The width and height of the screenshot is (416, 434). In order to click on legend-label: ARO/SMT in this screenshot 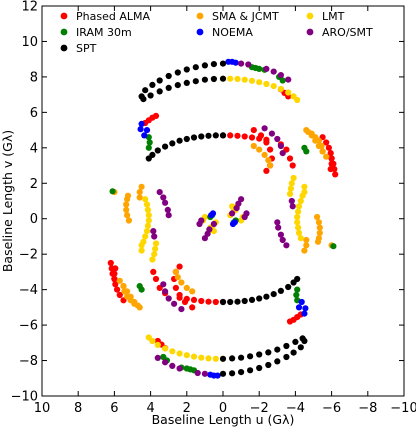, I will do `click(347, 32)`.